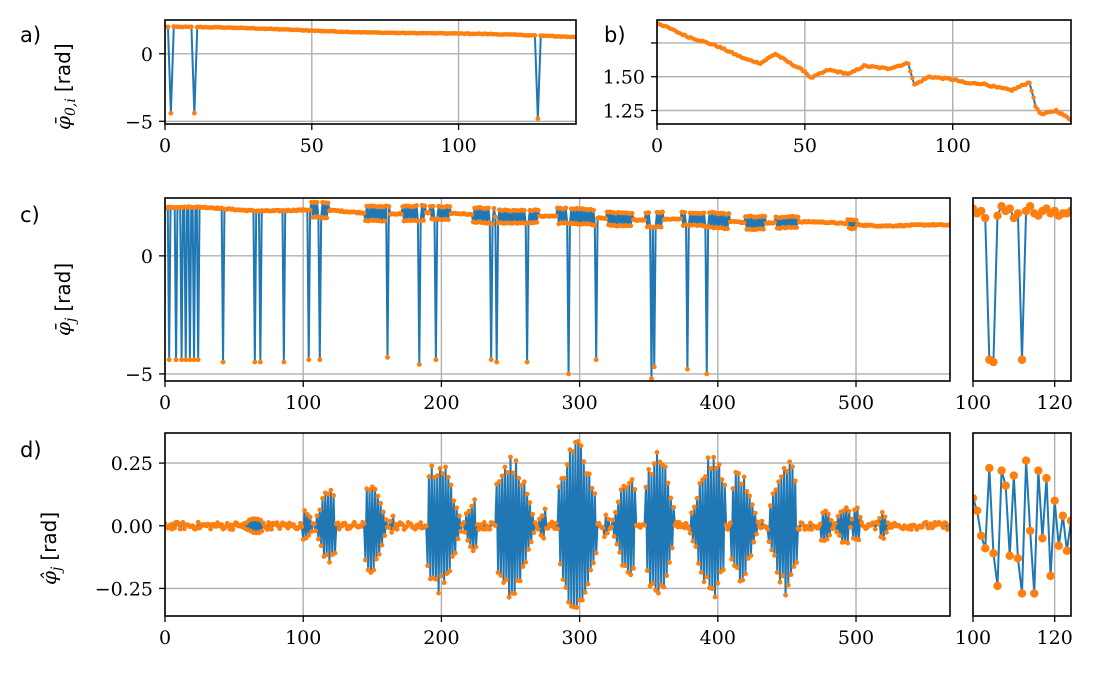  I want to click on panel-c-inset-xtick-label-0: 100, so click(973, 403).